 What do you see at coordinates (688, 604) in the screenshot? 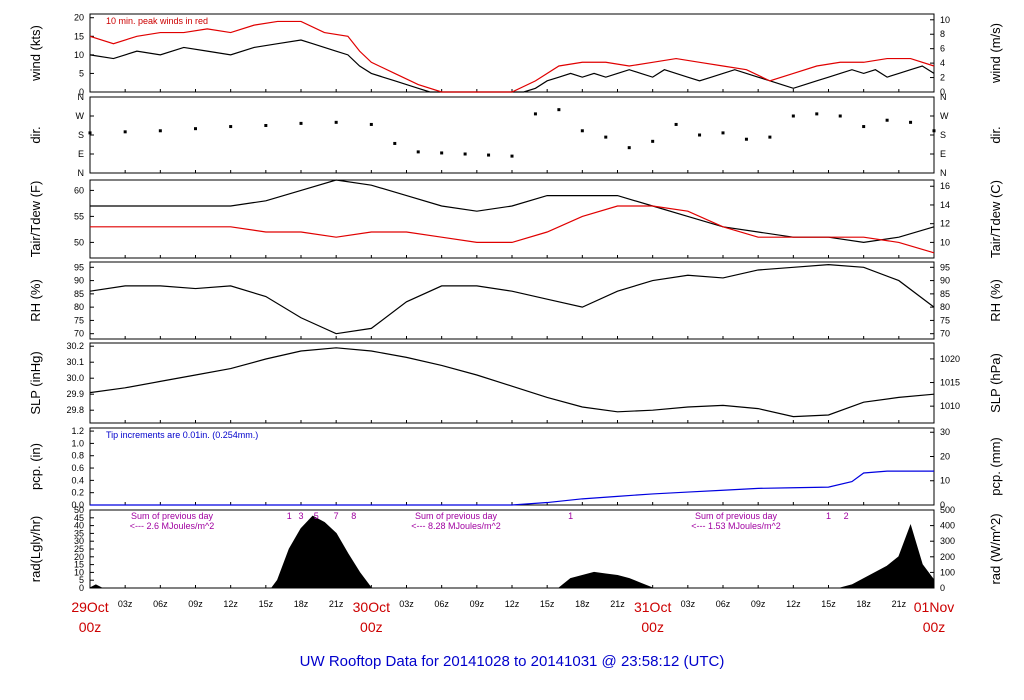
I see `x-tick-label: 03z` at bounding box center [688, 604].